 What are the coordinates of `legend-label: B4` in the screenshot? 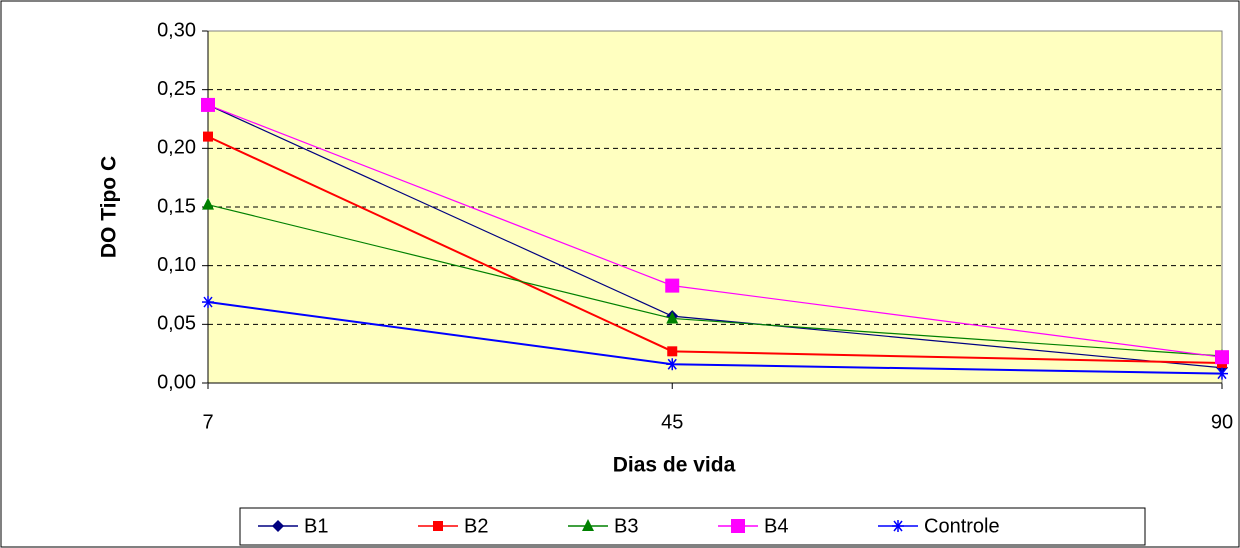 It's located at (776, 526).